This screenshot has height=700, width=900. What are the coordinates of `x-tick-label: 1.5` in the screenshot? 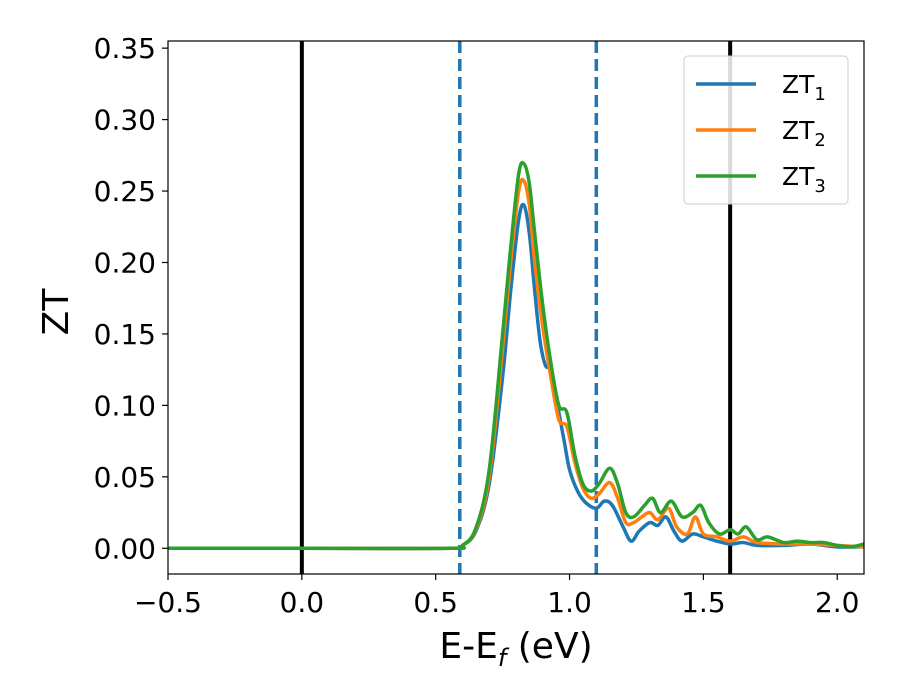 It's located at (703, 602).